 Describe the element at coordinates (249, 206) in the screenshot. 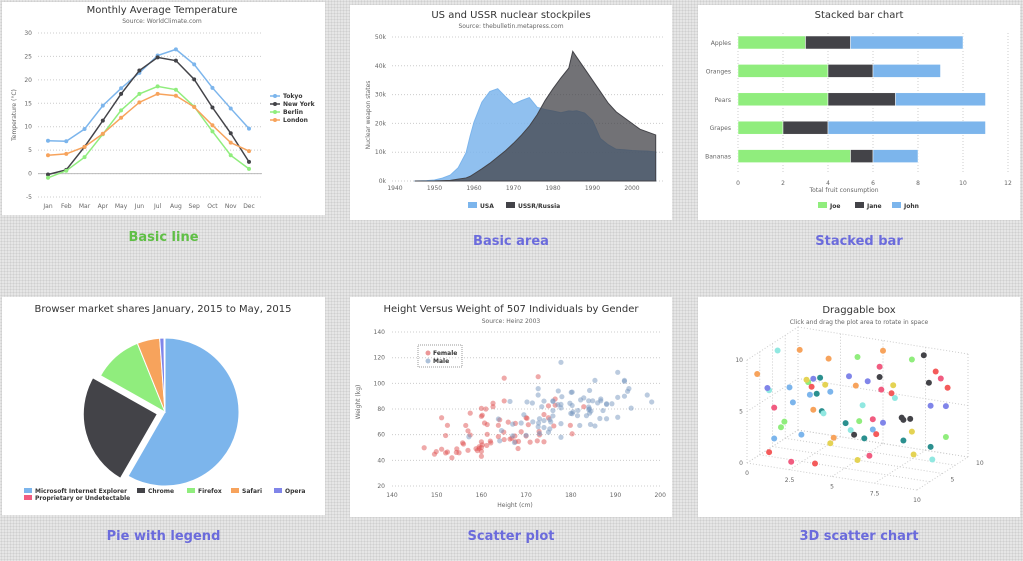

I see `x-tick-label: Dec` at that location.